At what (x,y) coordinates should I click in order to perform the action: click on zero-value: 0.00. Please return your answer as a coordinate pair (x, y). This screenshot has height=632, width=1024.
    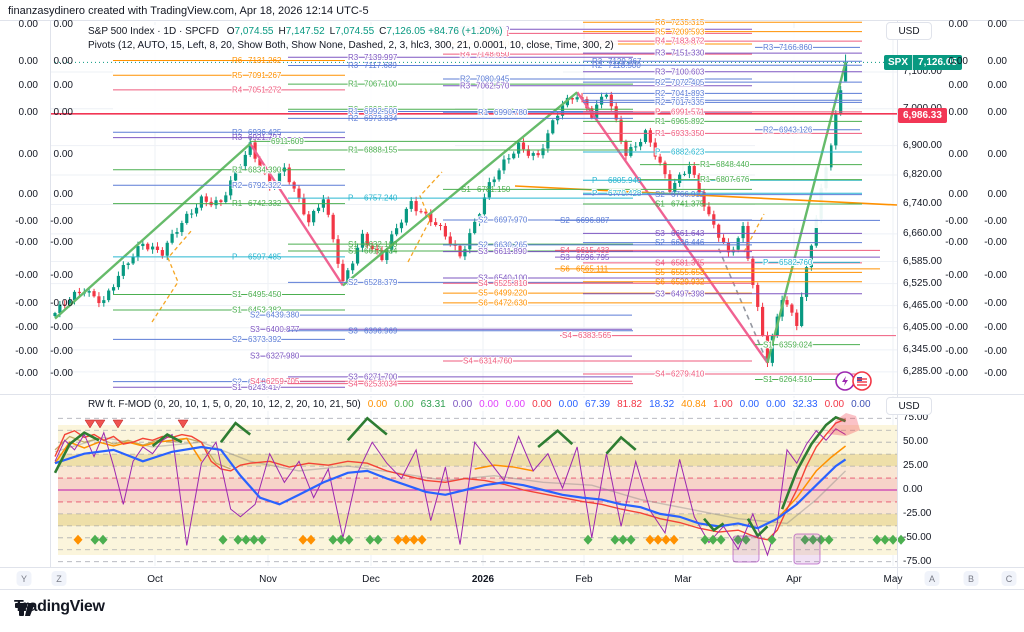
    Looking at the image, I should click on (997, 61).